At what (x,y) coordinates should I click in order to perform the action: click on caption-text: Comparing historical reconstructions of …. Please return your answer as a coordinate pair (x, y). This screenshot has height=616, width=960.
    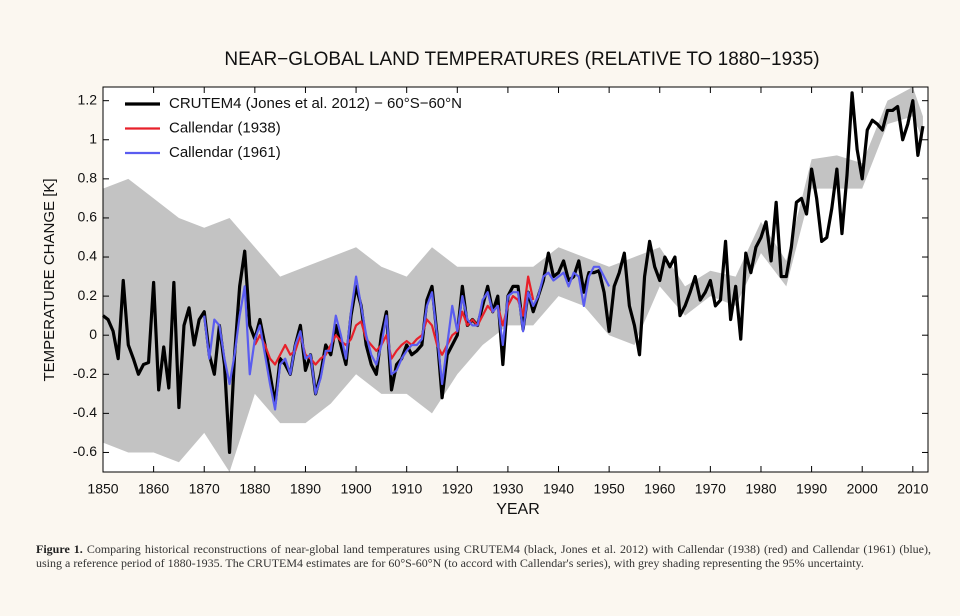
    Looking at the image, I should click on (483, 556).